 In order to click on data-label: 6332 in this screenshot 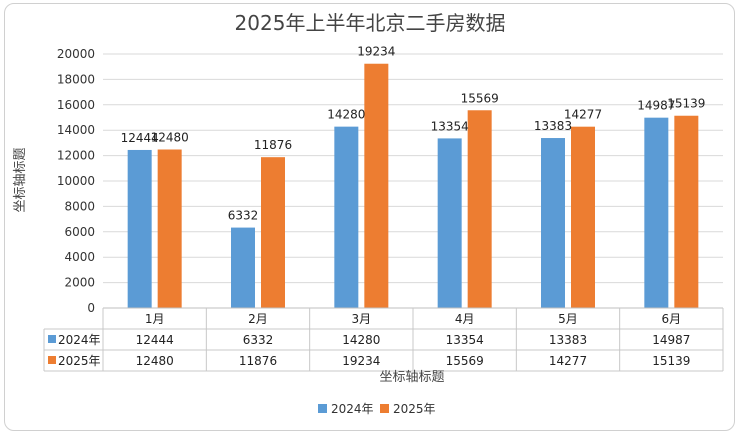, I will do `click(243, 216)`.